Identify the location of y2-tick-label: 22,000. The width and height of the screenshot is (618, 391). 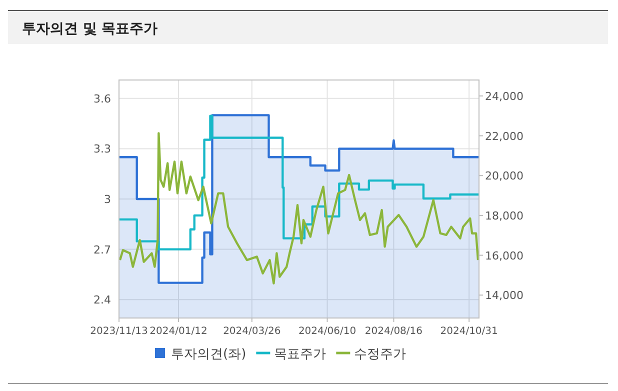
(504, 136).